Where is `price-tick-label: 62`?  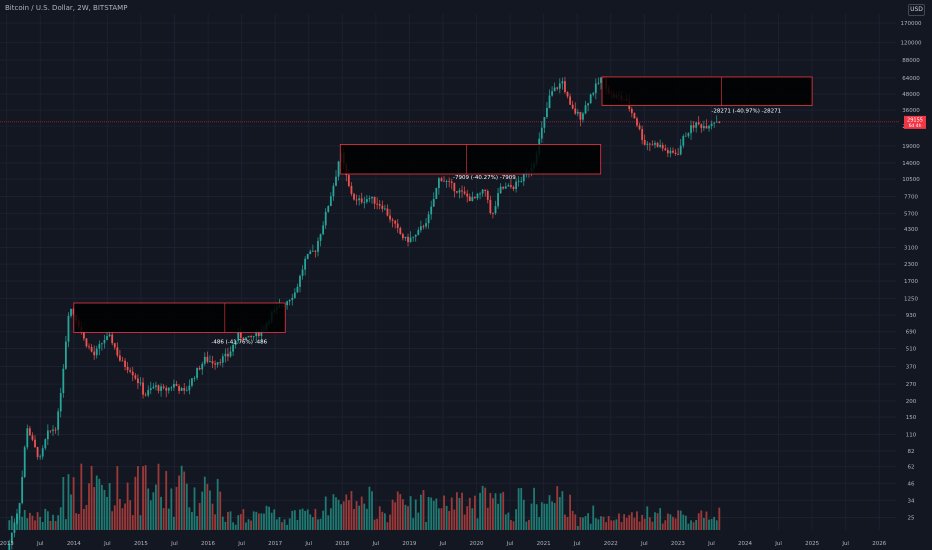 price-tick-label: 62 is located at coordinates (911, 468).